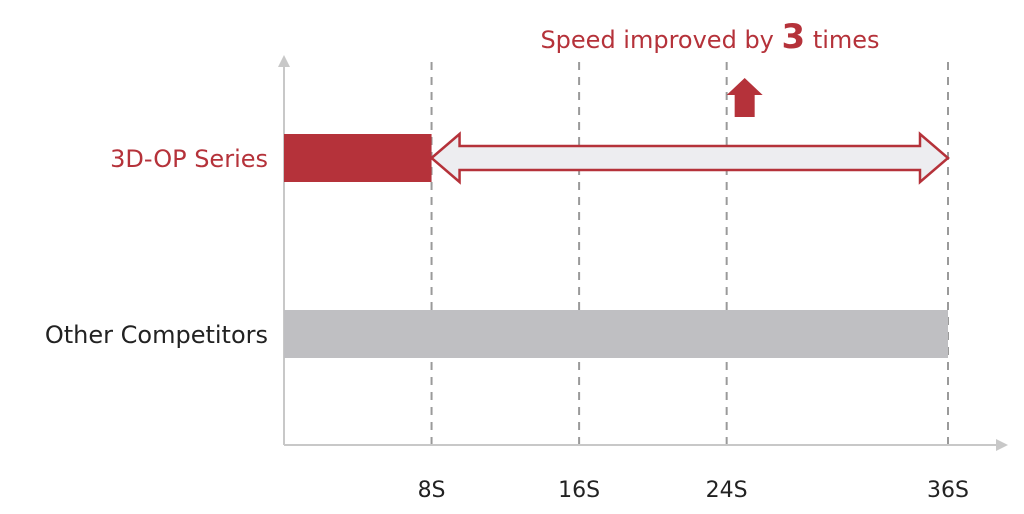 The image size is (1024, 514). What do you see at coordinates (794, 37) in the screenshot?
I see `annotation-number: 3` at bounding box center [794, 37].